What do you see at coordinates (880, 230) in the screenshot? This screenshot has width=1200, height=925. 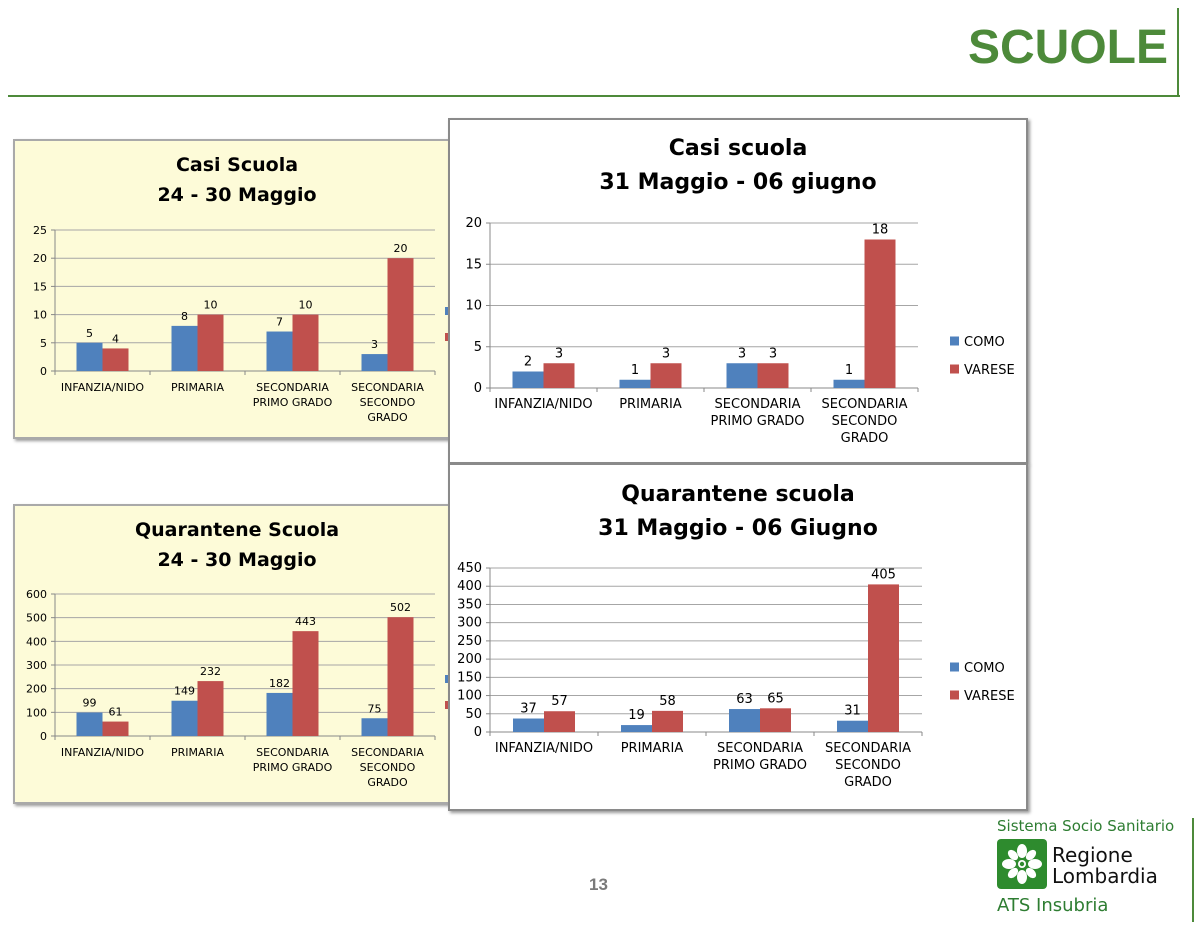 I see `data-label: 18` at bounding box center [880, 230].